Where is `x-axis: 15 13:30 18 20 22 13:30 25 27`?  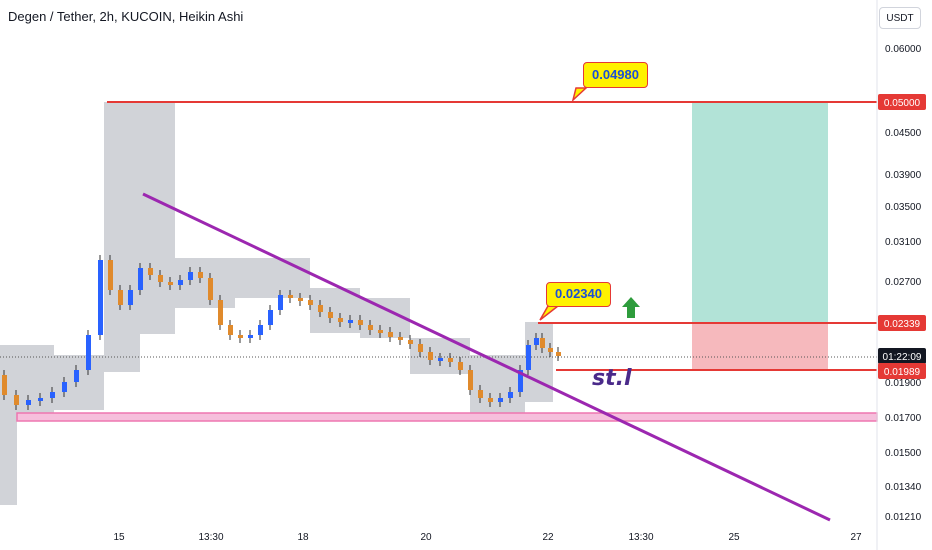
x-axis: 15 13:30 18 20 22 13:30 25 27 is located at coordinates (487, 537).